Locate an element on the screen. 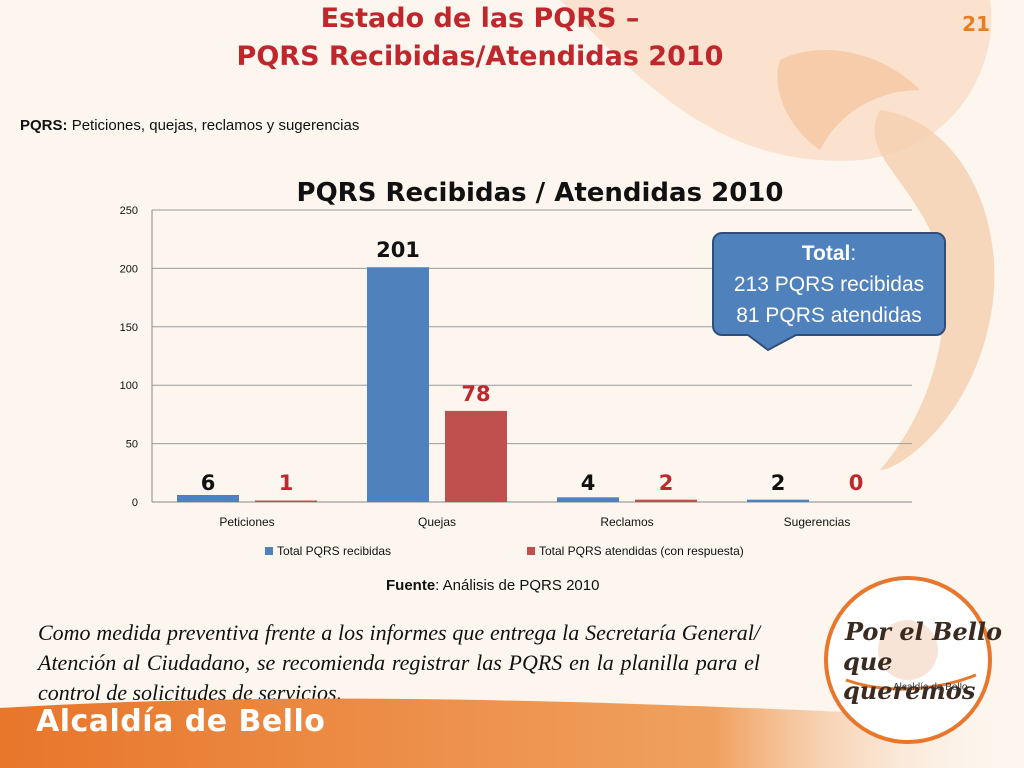 The image size is (1024, 768). footer-brand: Alcaldía de Bello is located at coordinates (181, 721).